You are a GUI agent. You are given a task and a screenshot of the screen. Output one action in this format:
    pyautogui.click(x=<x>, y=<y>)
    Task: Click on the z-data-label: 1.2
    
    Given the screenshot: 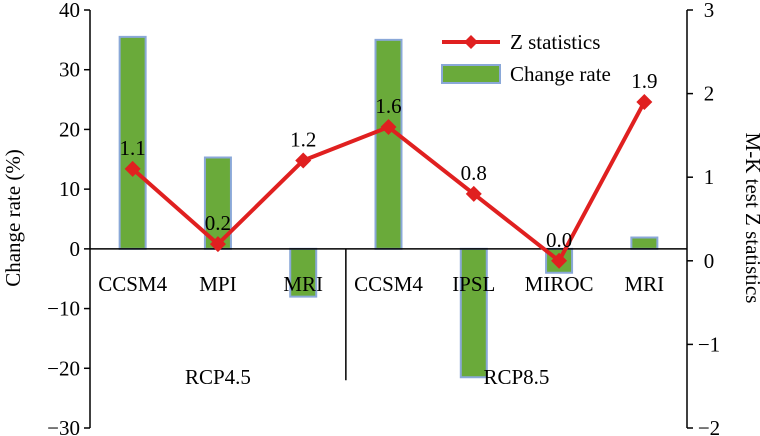 What is the action you would take?
    pyautogui.click(x=303, y=139)
    